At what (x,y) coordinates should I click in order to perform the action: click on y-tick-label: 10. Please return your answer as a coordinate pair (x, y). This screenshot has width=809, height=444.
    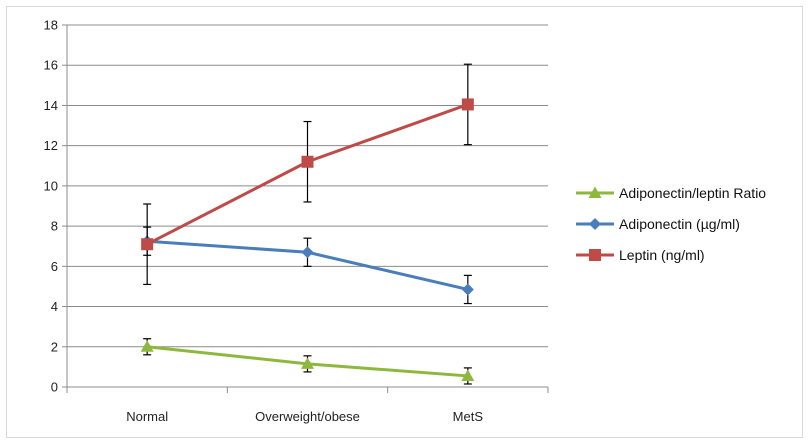
    Looking at the image, I should click on (51, 185).